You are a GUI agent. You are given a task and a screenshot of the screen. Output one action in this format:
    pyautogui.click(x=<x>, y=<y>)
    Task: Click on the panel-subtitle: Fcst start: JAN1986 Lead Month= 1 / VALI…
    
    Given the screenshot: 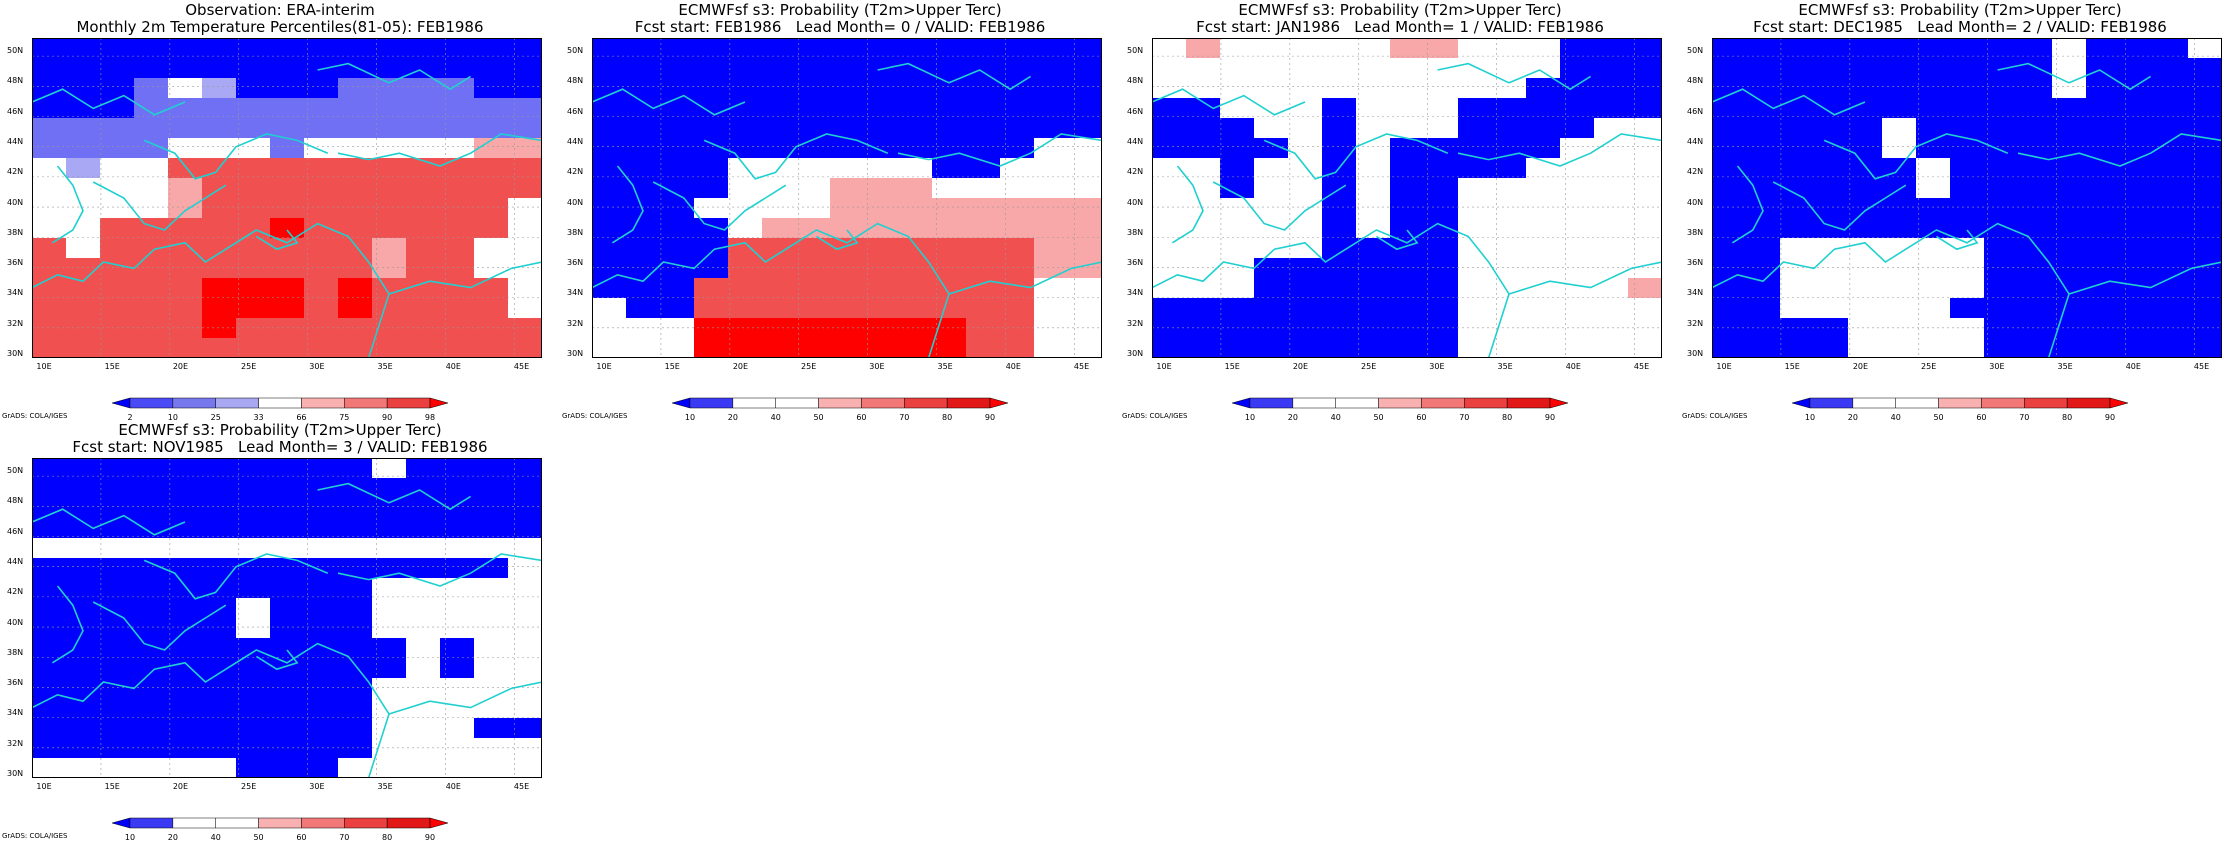 What is the action you would take?
    pyautogui.click(x=1400, y=27)
    